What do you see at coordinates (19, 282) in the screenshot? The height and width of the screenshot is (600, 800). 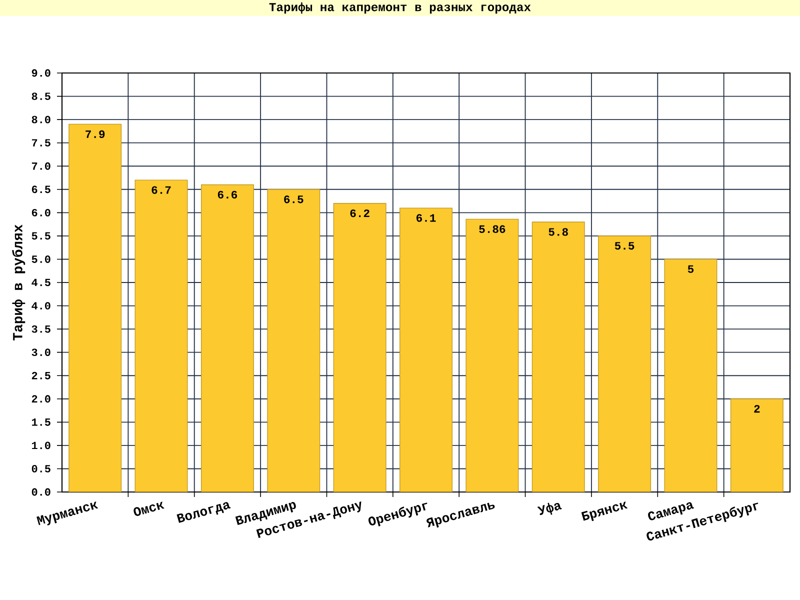 I see `y-axis-title: Тариф в рублях` at bounding box center [19, 282].